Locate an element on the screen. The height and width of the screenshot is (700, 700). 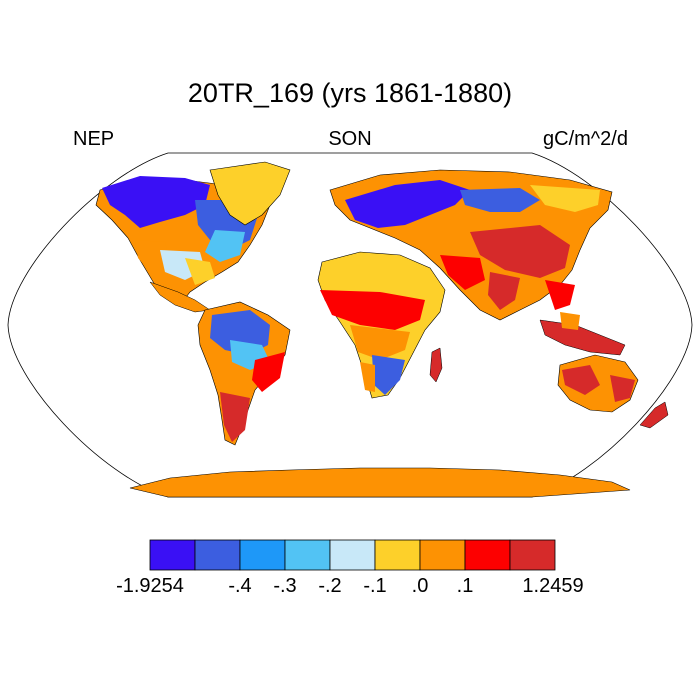
australia-landmass is located at coordinates (598, 383).